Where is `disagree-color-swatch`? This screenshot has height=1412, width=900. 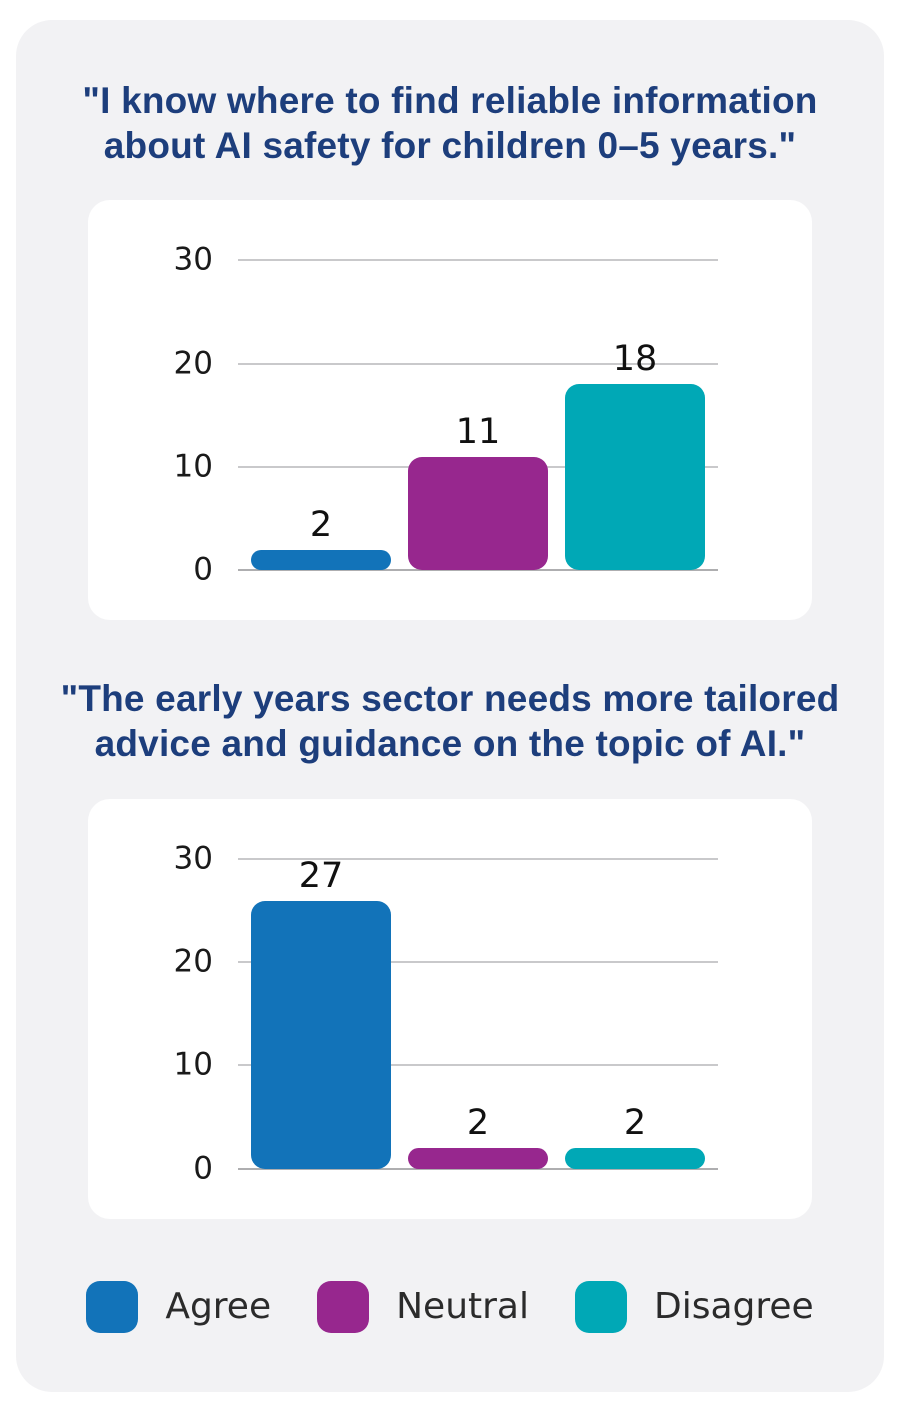
disagree-color-swatch is located at coordinates (600, 1306).